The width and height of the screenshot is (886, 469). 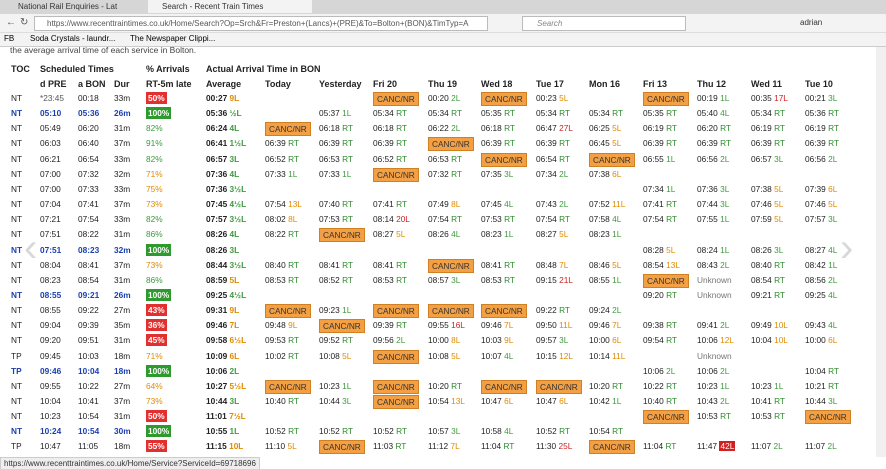 What do you see at coordinates (727, 446) in the screenshot?
I see `delay: 42L` at bounding box center [727, 446].